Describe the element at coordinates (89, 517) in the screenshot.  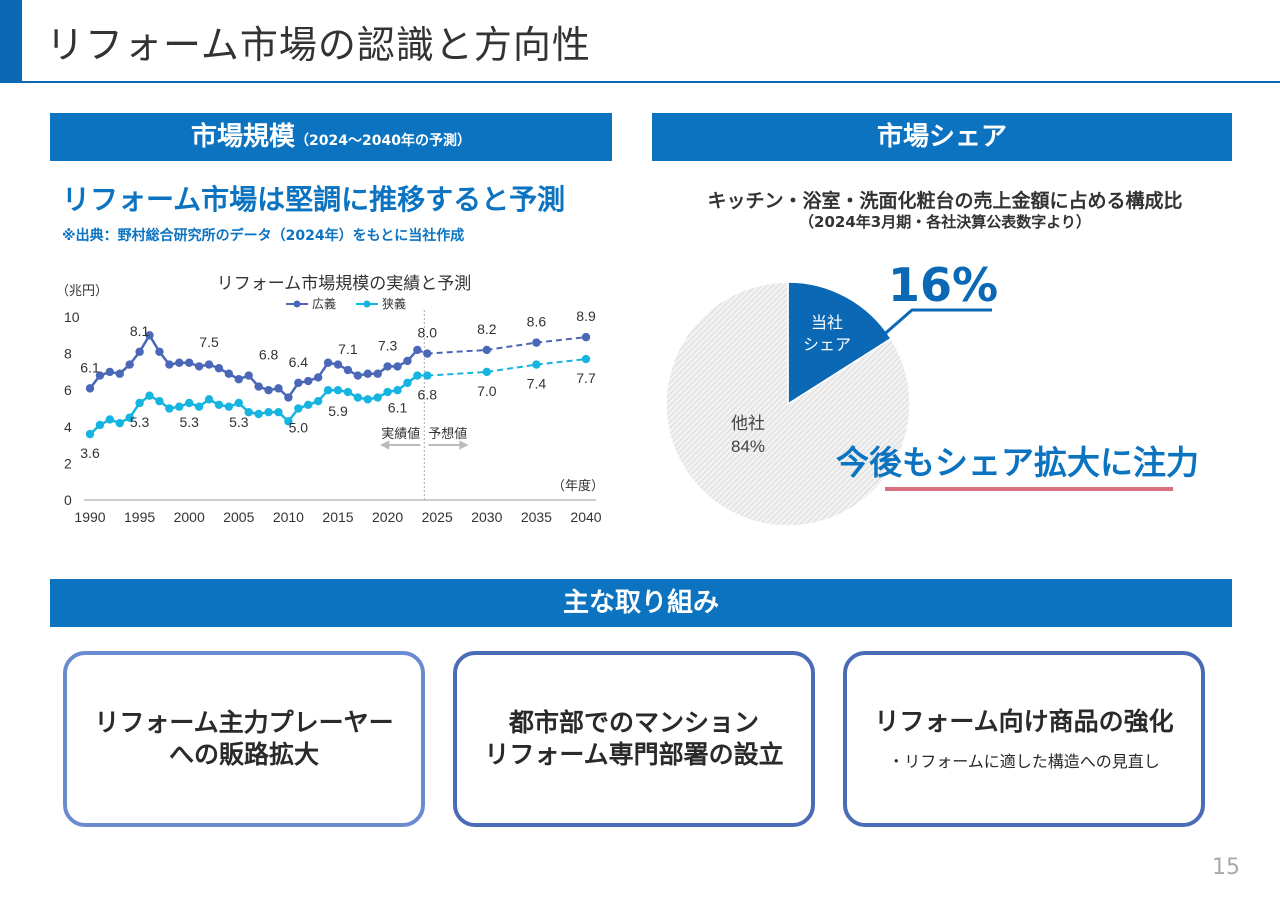
I see `x-tick-label: 1990` at that location.